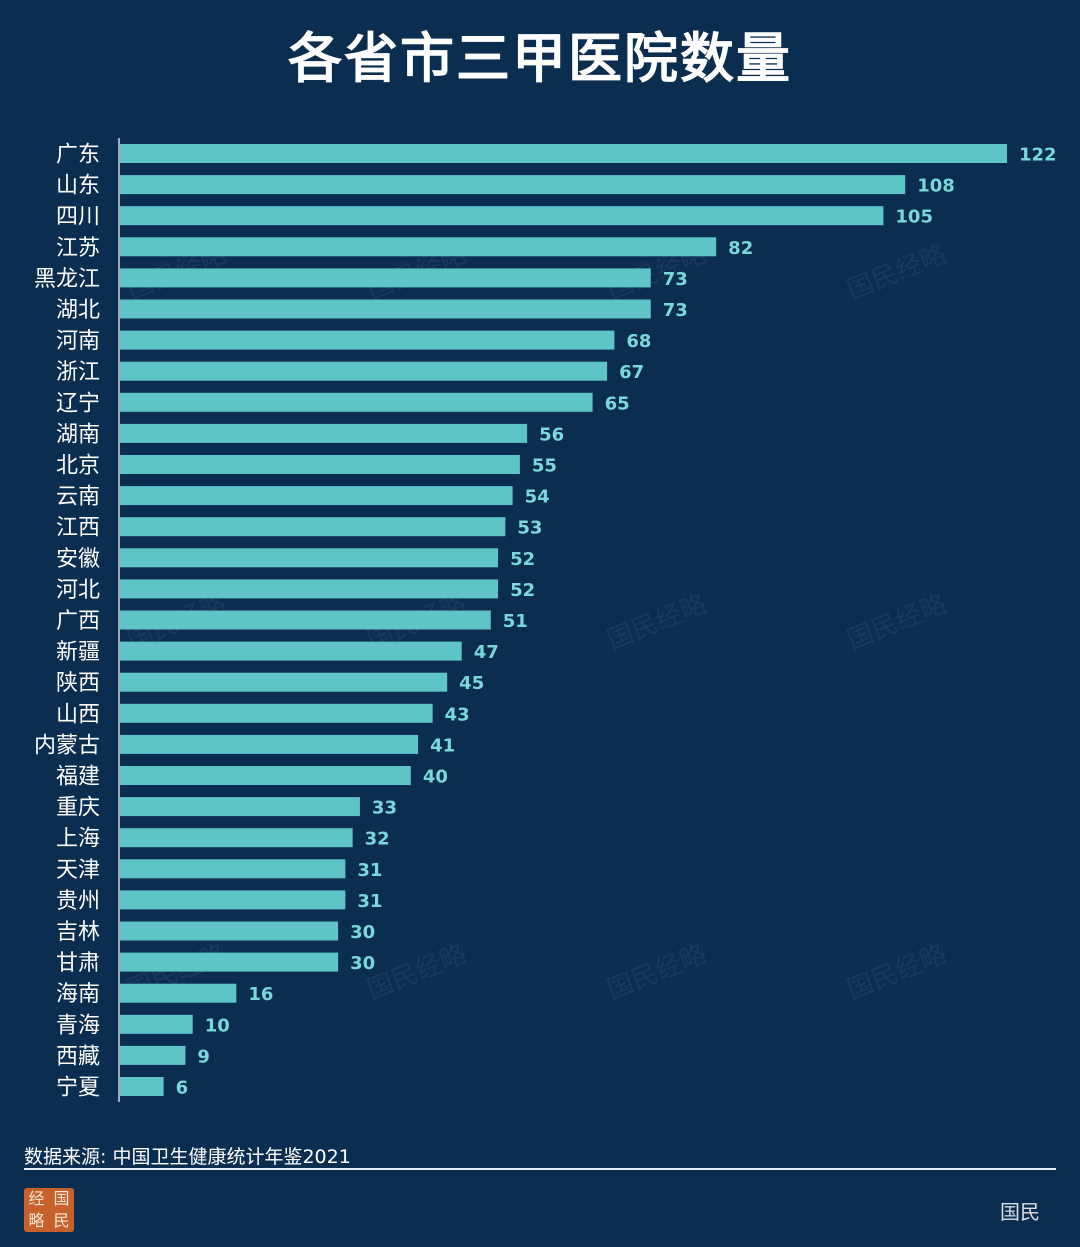  Describe the element at coordinates (182, 1088) in the screenshot. I see `value-label: 6` at that location.